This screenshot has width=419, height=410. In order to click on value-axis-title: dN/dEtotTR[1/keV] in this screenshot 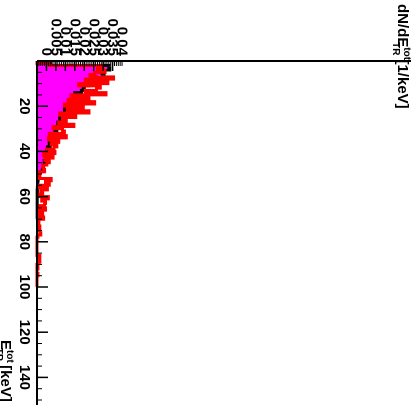, I will do `click(401, 56)`.